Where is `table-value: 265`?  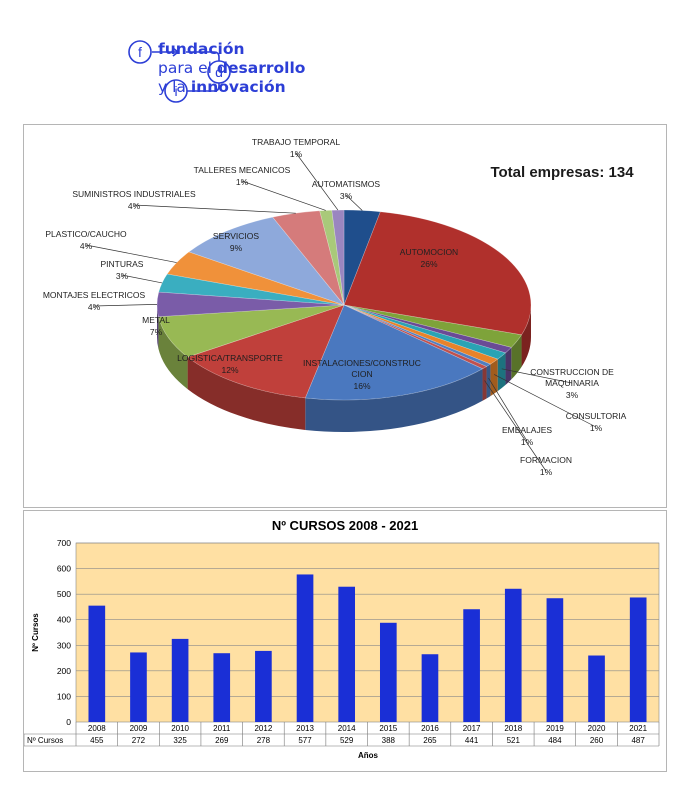
table-value: 265 is located at coordinates (430, 740).